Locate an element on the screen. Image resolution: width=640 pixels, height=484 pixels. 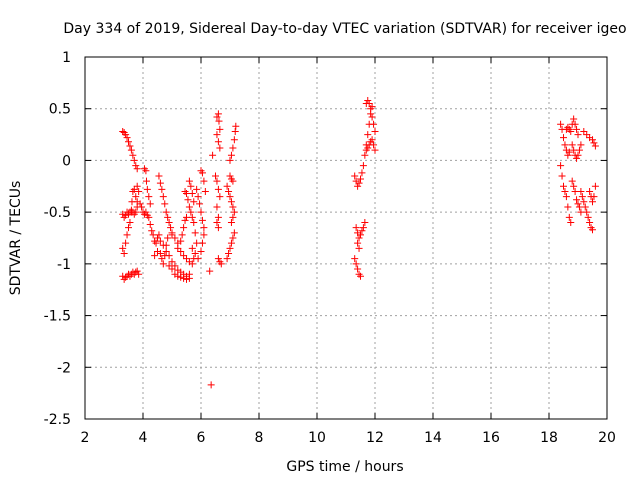
x-tick-labels: 2 4 6 8 10 12 14 16 18 20 is located at coordinates (348, 438).